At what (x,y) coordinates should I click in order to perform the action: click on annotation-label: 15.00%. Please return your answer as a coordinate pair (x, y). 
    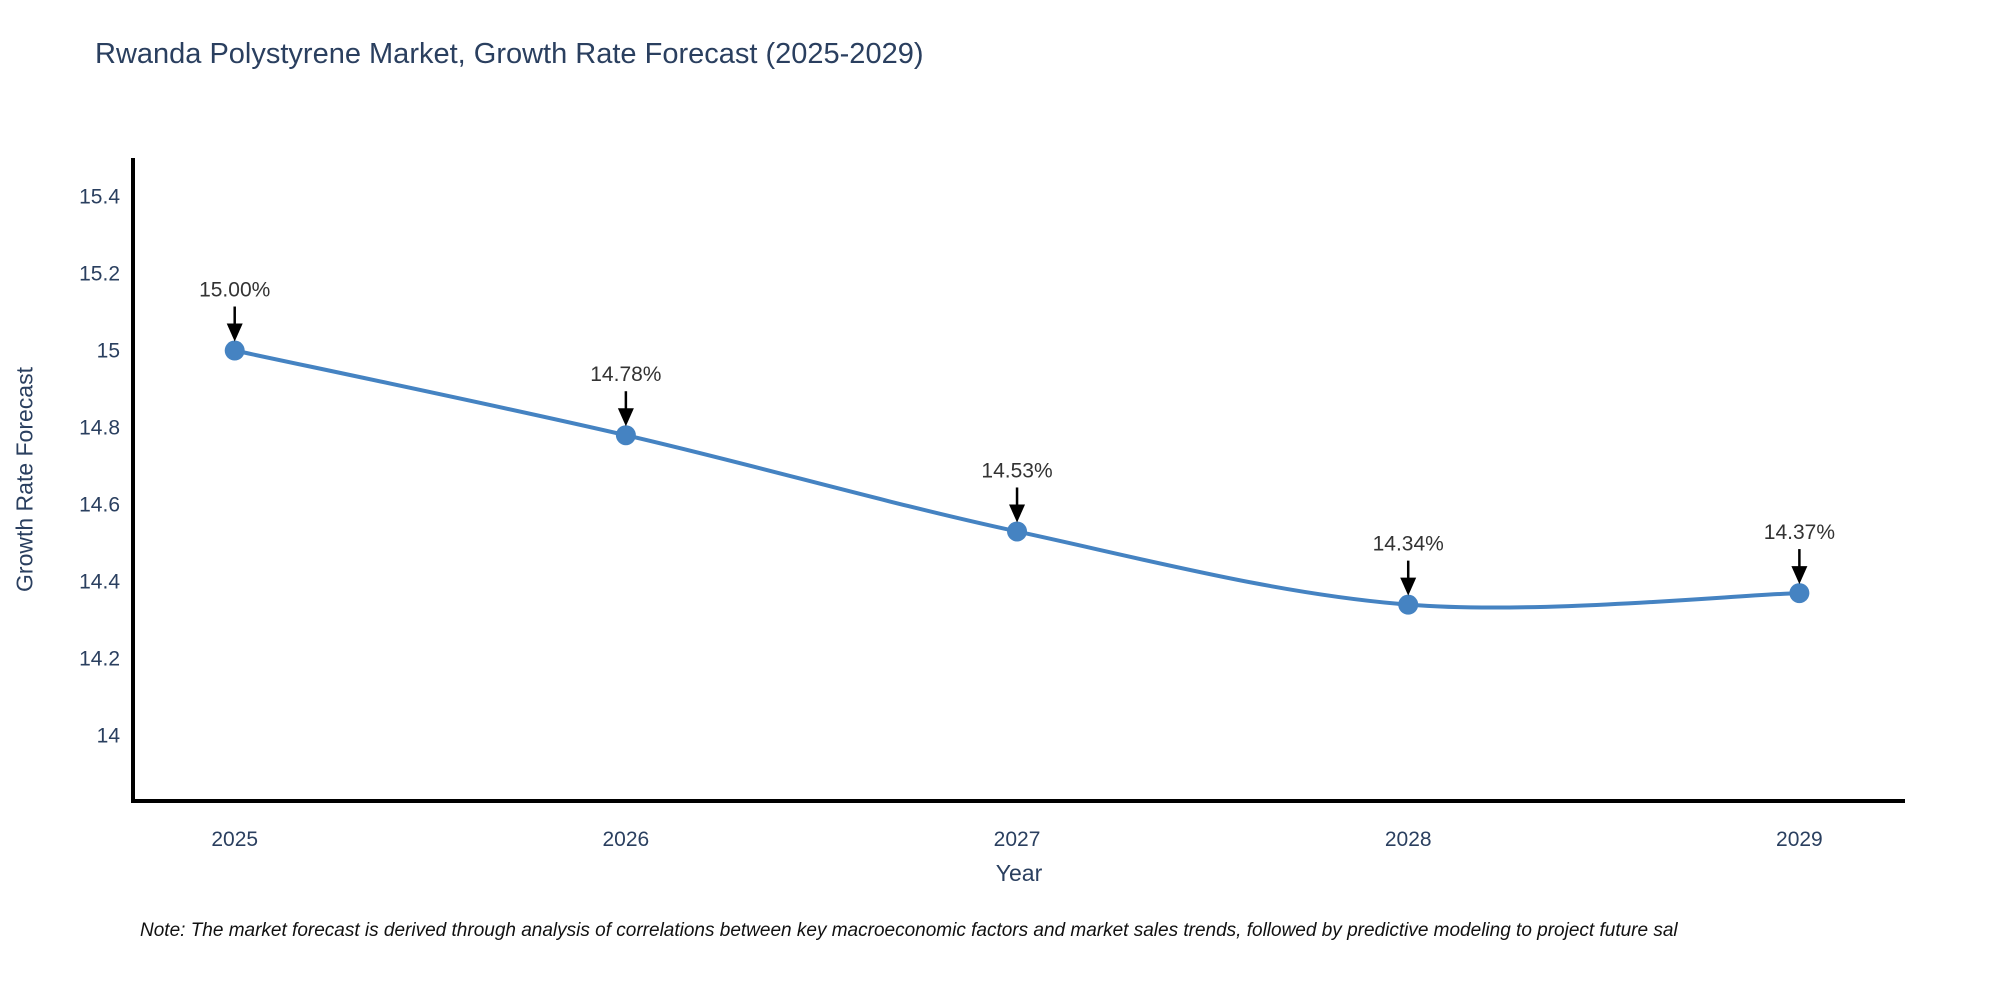
    Looking at the image, I should click on (234, 290).